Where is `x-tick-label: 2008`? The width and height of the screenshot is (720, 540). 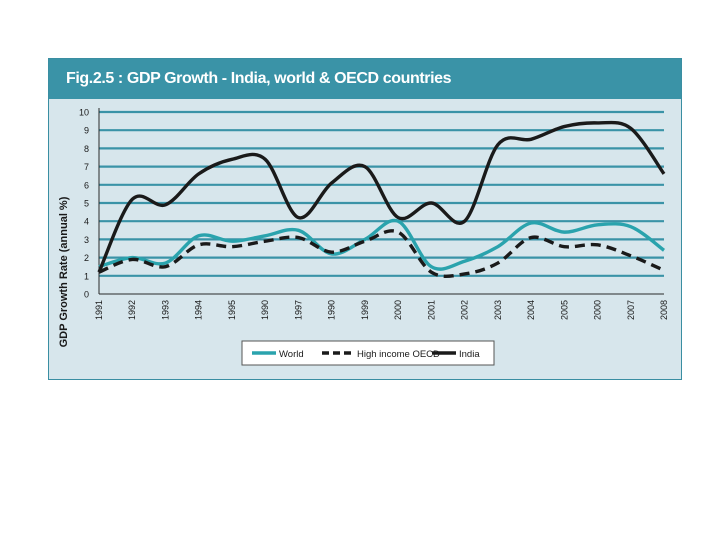
x-tick-label: 2008 is located at coordinates (664, 310).